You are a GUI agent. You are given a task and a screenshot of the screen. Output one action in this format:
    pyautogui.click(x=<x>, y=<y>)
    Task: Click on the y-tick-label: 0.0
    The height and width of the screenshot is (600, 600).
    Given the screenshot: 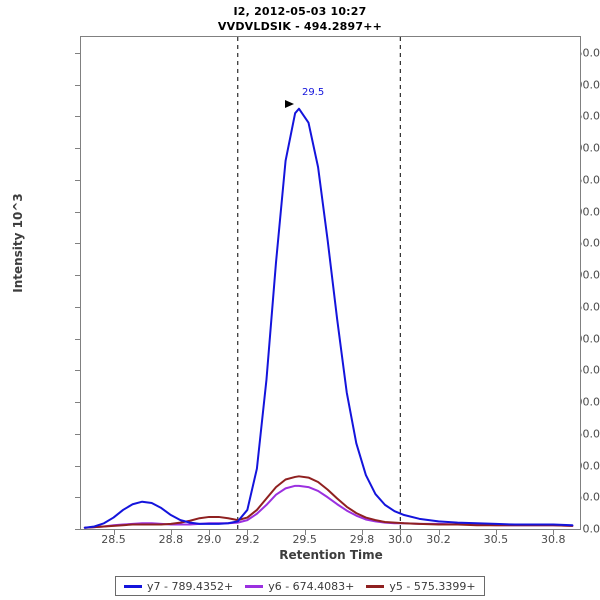 What is the action you would take?
    pyautogui.click(x=591, y=529)
    